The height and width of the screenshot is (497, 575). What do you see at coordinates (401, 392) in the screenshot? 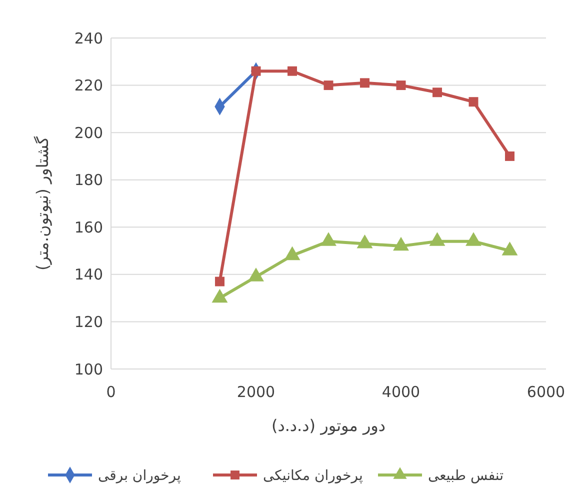
I see `x-tick-label: 4000` at bounding box center [401, 392].